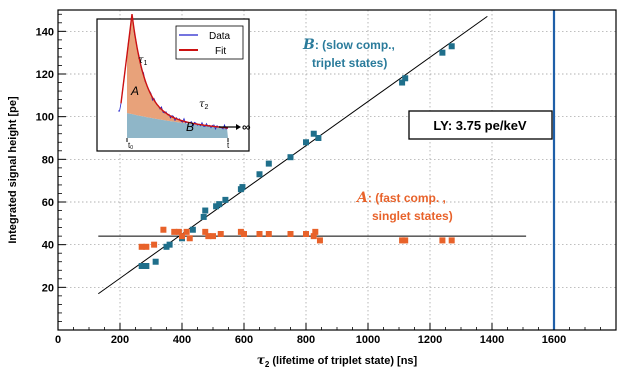  I want to click on x-tick-label: 200, so click(120, 340).